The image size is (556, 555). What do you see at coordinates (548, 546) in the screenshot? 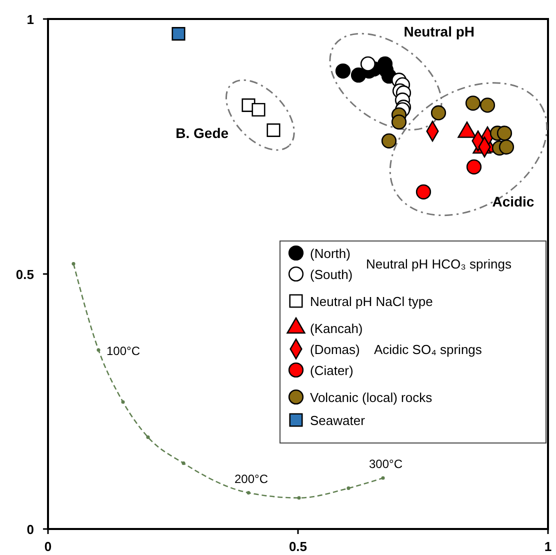
I see `x-tick-label: 1` at bounding box center [548, 546].